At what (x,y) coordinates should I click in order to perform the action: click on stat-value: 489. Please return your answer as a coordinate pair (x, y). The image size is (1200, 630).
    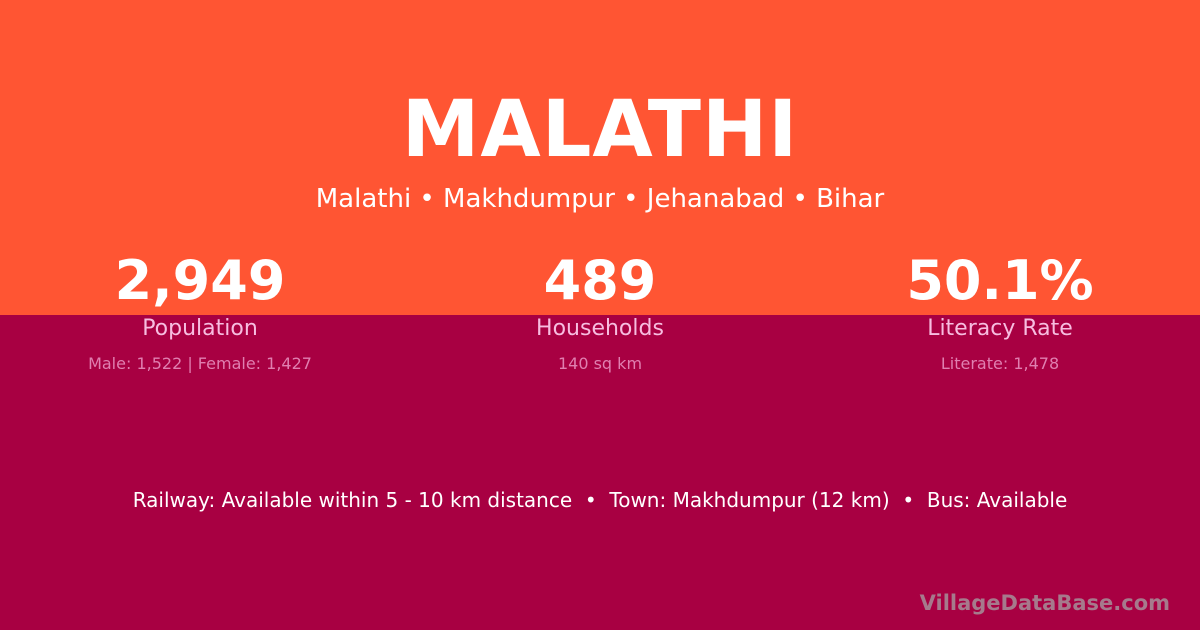
    Looking at the image, I should click on (600, 280).